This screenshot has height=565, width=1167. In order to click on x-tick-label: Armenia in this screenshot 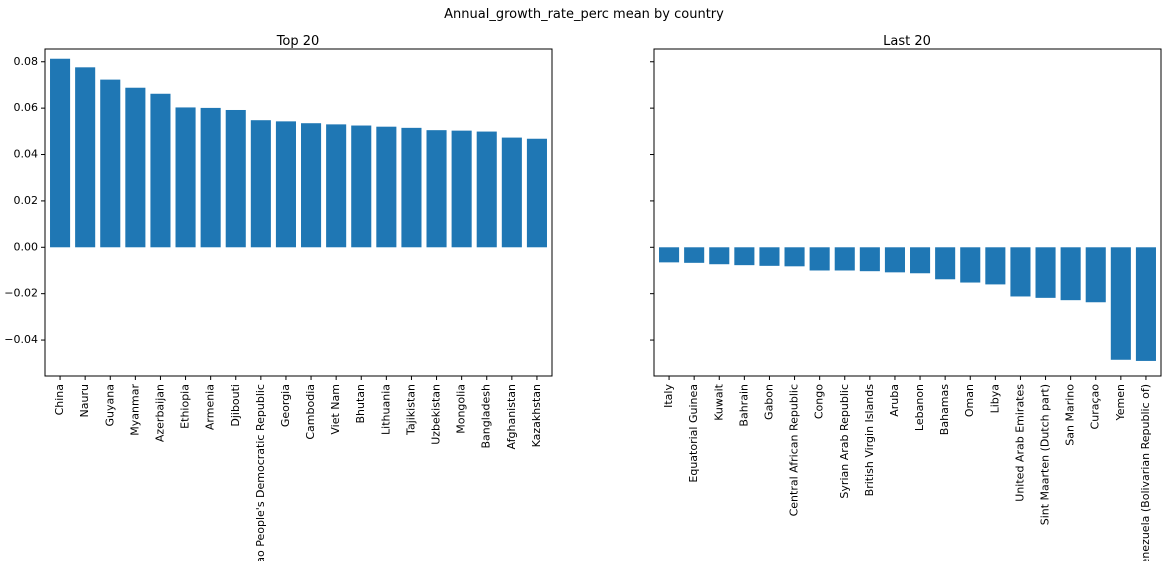, I will do `click(210, 407)`.